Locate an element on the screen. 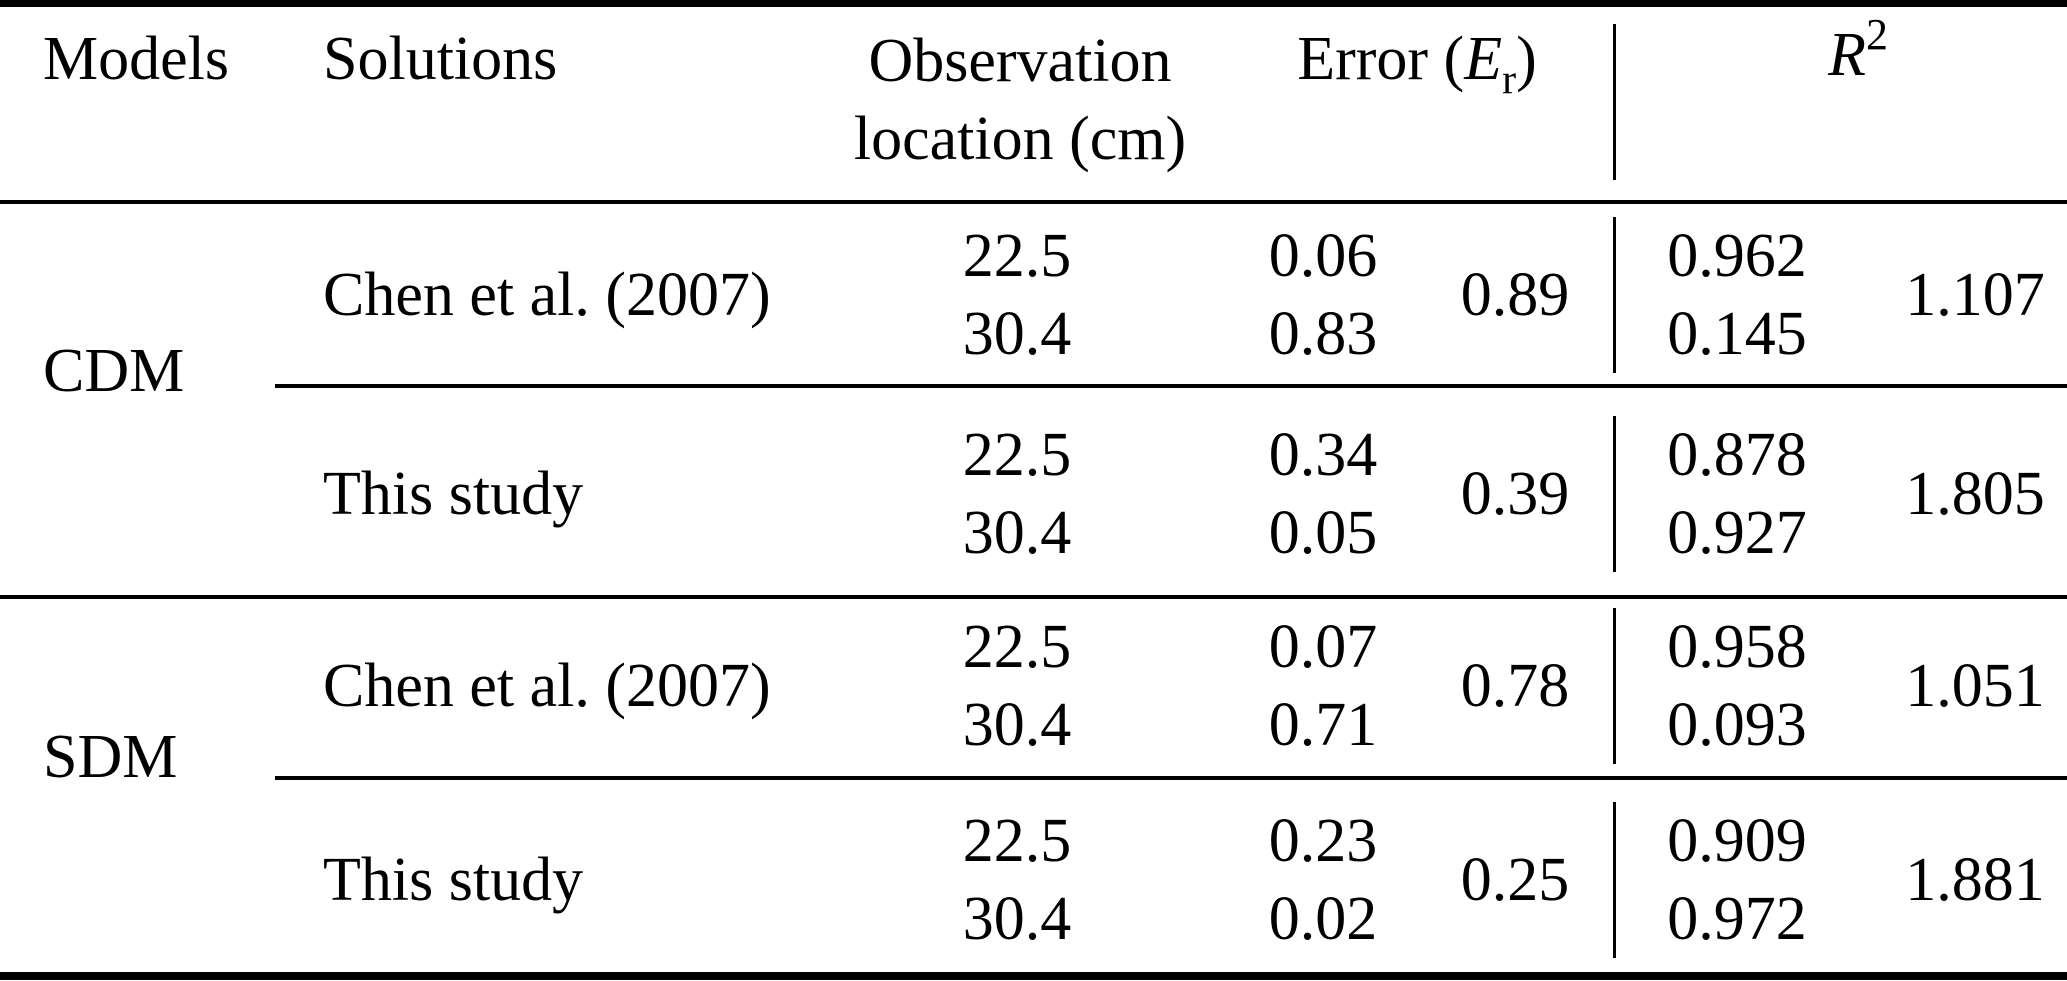 This screenshot has height=981, width=2067. r-squared-value: 0.972 is located at coordinates (1737, 919).